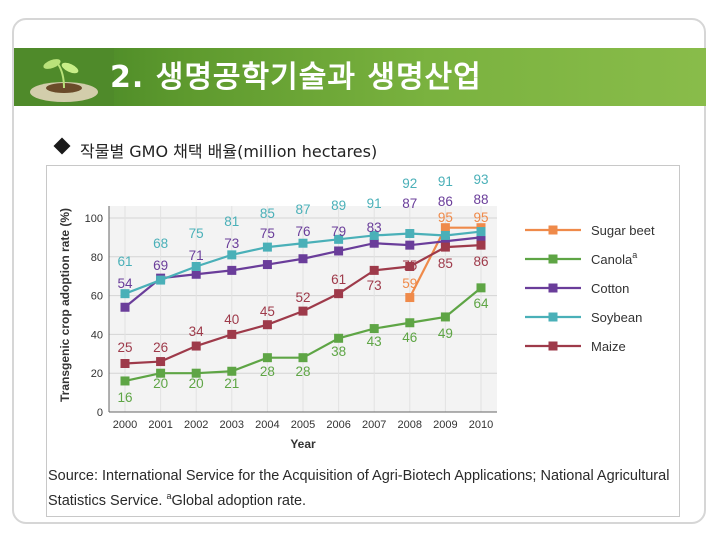  Describe the element at coordinates (160, 425) in the screenshot. I see `x-tick-label-2001: 2001` at that location.